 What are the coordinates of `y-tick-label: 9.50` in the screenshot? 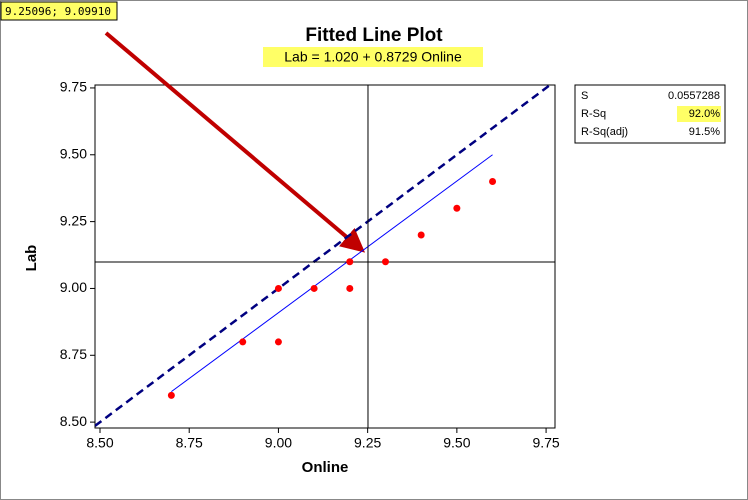 It's located at (73, 153).